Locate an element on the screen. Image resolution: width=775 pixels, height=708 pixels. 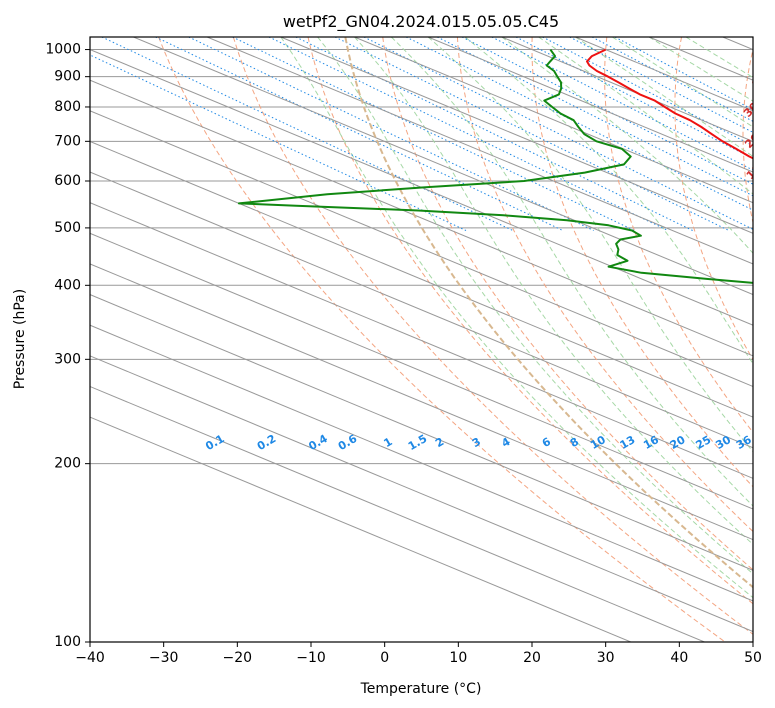
y-tick-label: 100 is located at coordinates (67, 642).